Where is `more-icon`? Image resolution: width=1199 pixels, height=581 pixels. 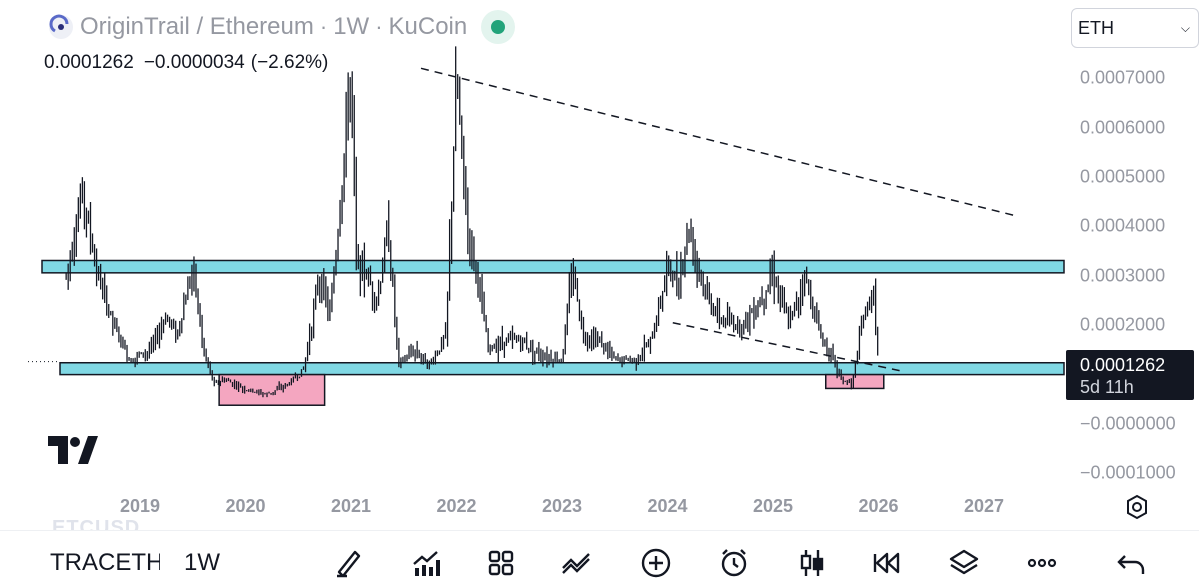
more-icon is located at coordinates (1042, 563).